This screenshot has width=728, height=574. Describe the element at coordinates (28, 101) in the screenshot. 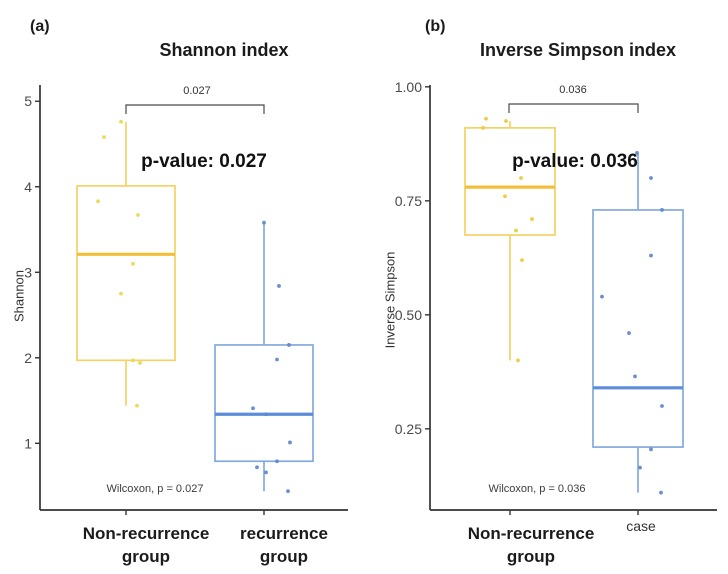

I see `y-tick-label: 5` at that location.